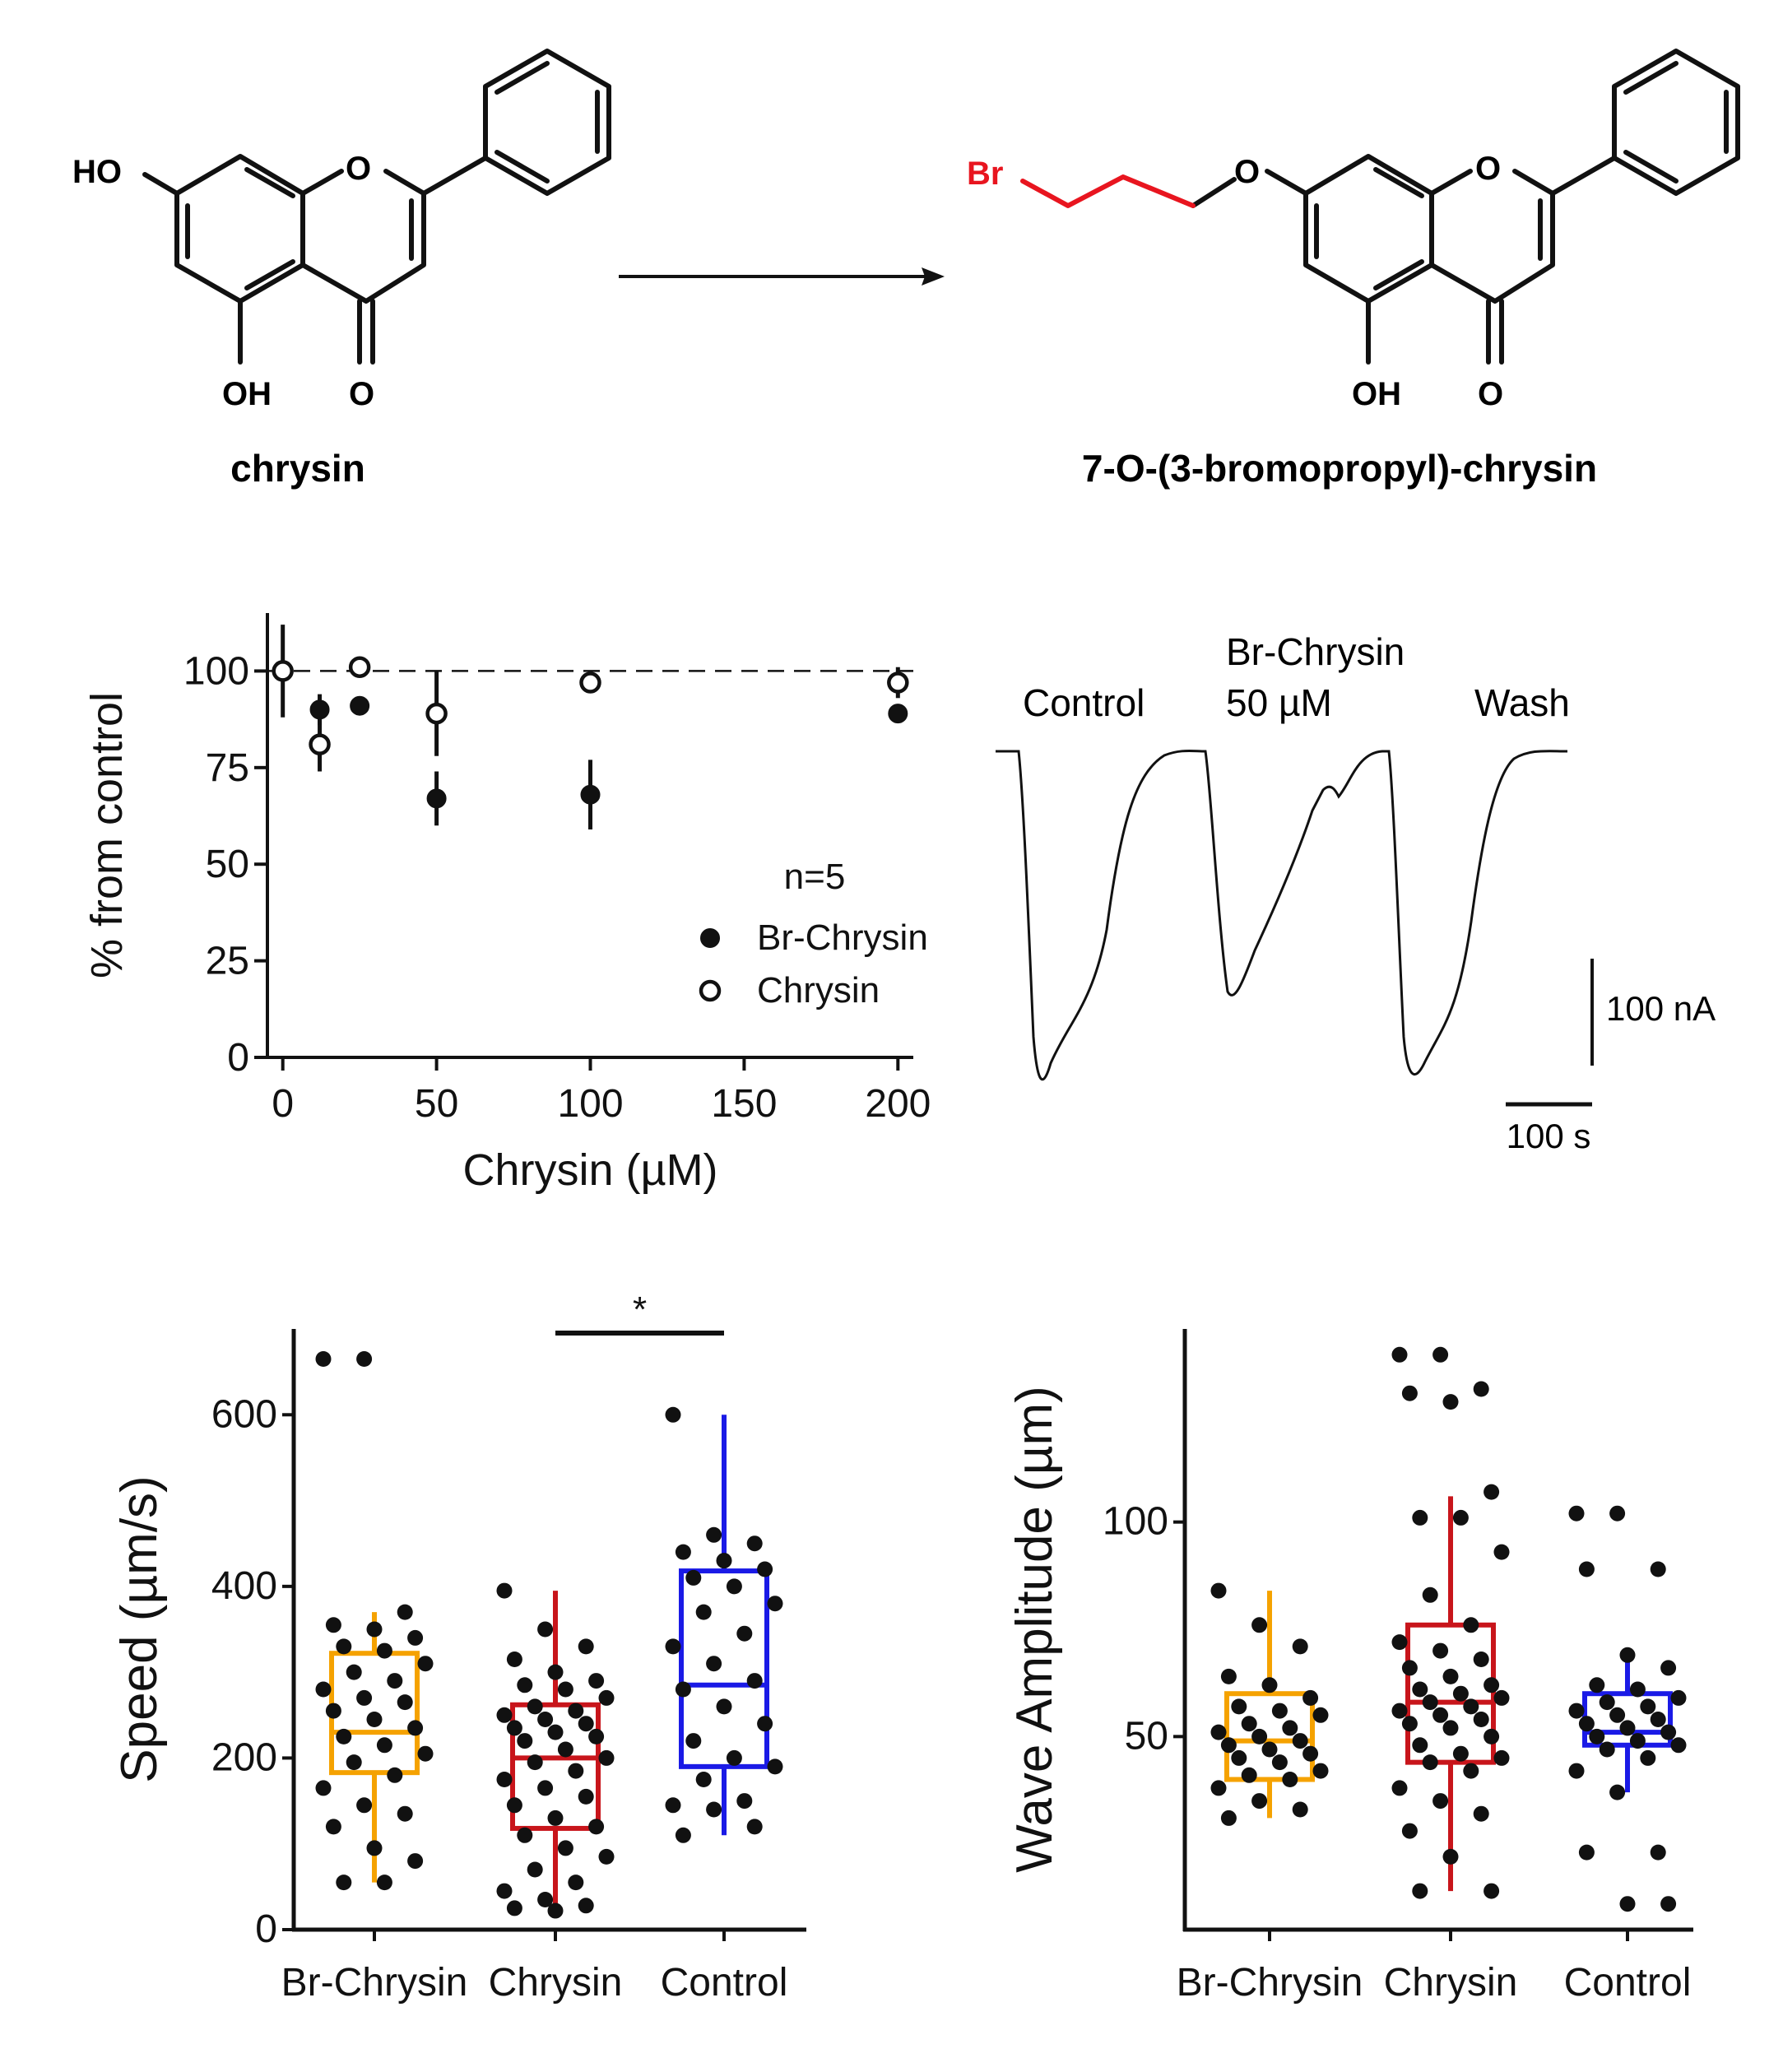 The height and width of the screenshot is (2072, 1783). I want to click on product-name: 7-O-(3-bromopropyl)-chrysin, so click(1339, 468).